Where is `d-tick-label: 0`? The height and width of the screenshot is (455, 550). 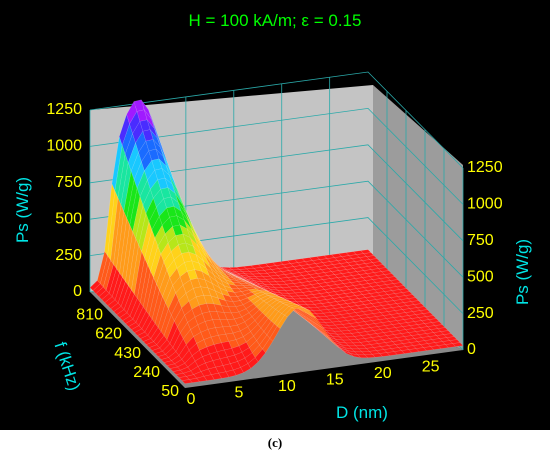
d-tick-label: 0 is located at coordinates (191, 399).